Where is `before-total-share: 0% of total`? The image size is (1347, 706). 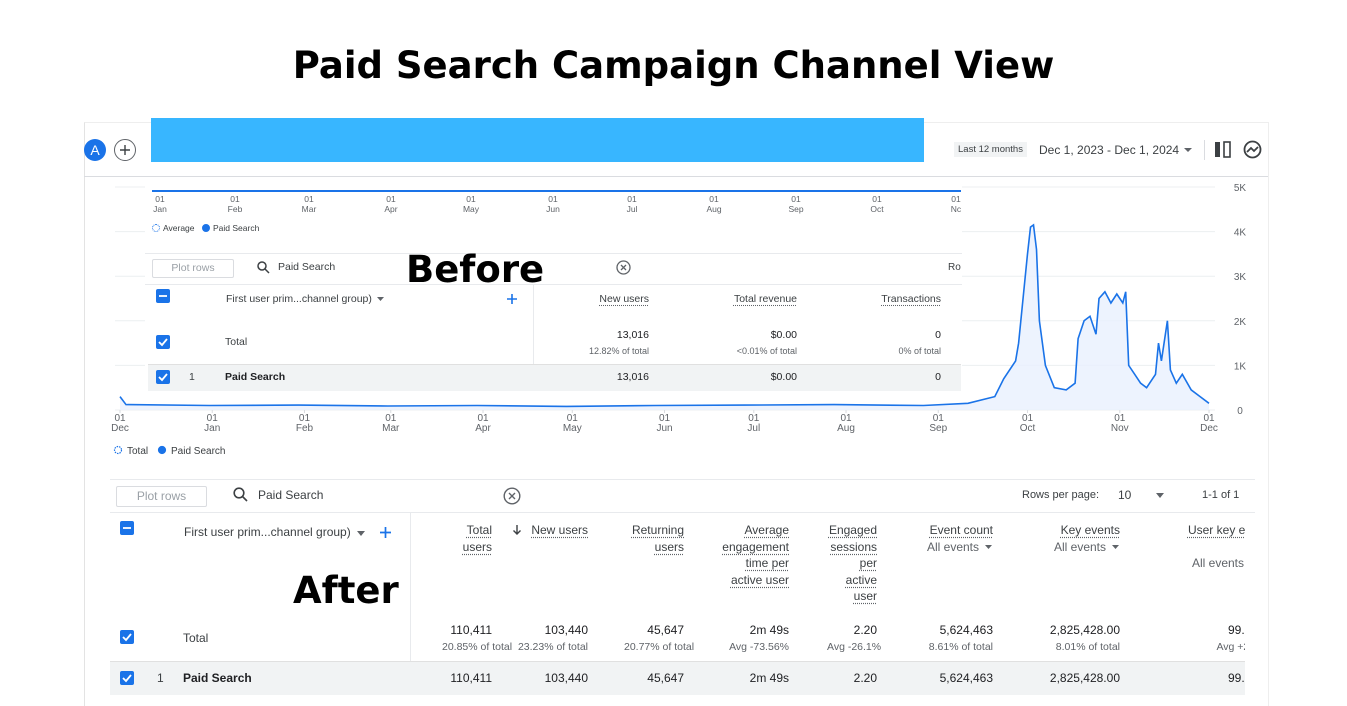
before-total-share: 0% of total is located at coordinates (919, 351).